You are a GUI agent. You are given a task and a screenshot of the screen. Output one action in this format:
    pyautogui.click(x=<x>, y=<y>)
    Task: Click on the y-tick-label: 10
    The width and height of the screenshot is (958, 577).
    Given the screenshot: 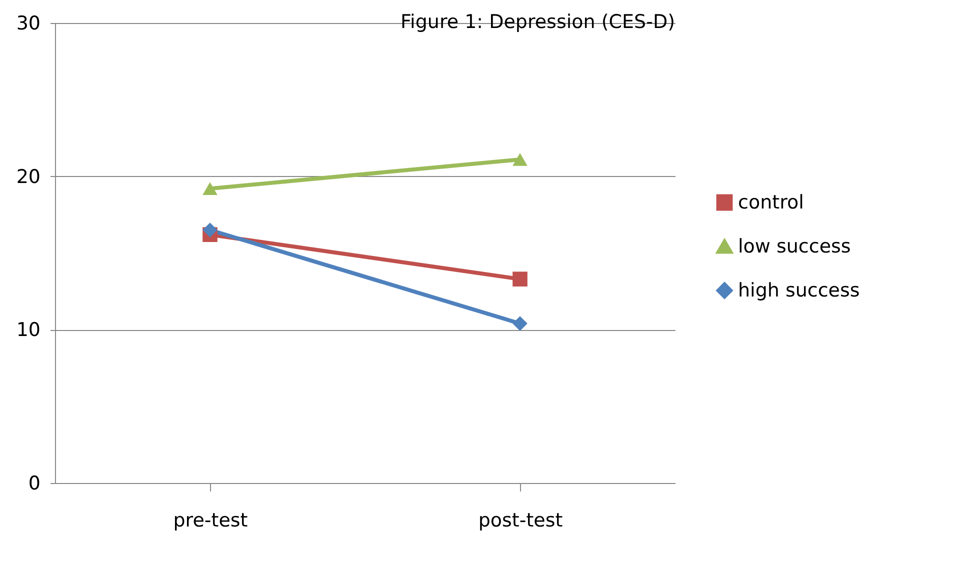 What is the action you would take?
    pyautogui.click(x=28, y=330)
    